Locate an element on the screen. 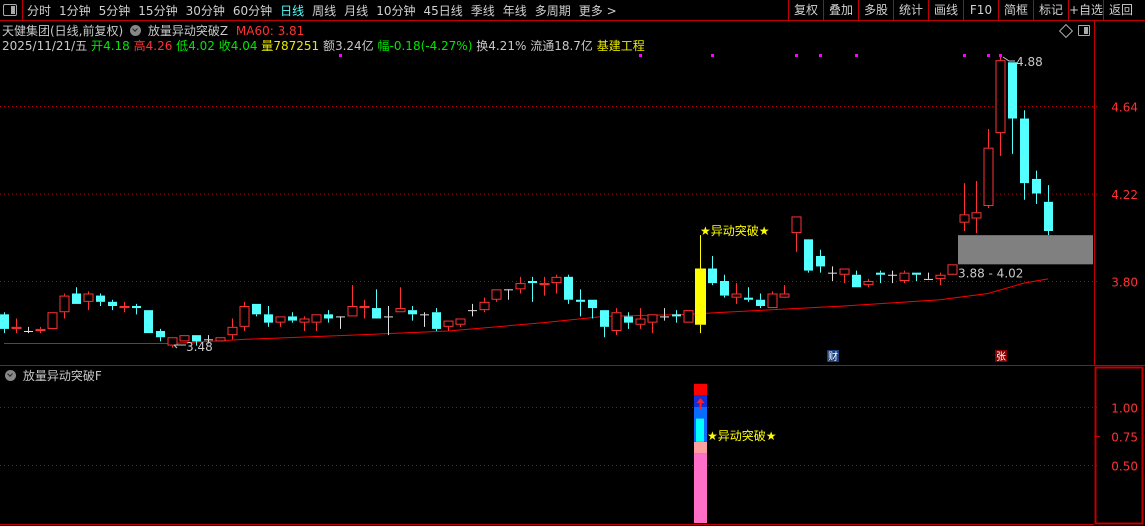 This screenshot has width=1145, height=526. signal-marker is located at coordinates (856, 55).